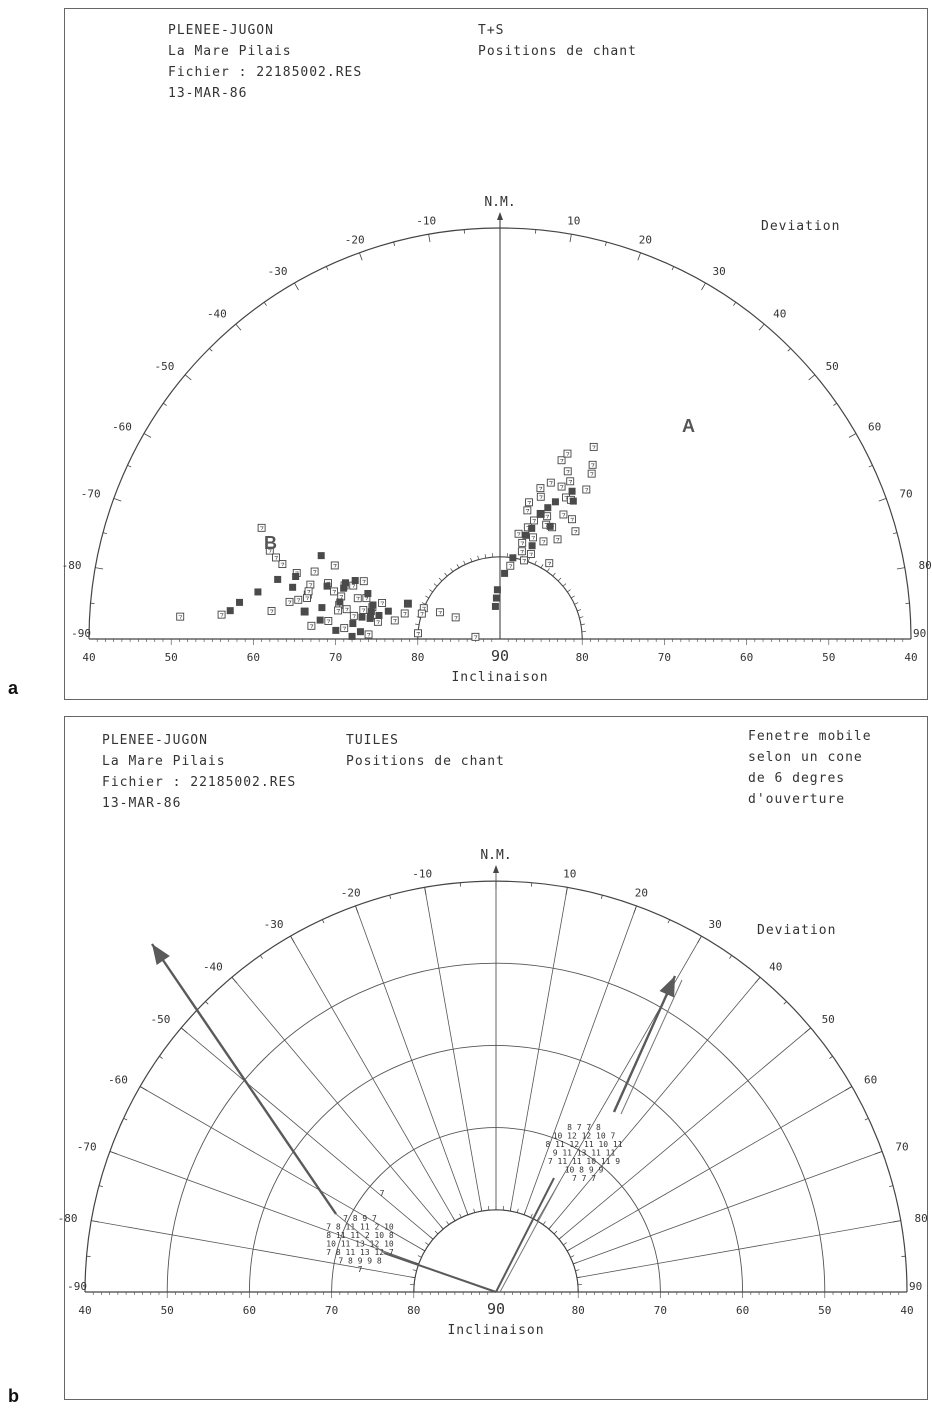  Describe the element at coordinates (715, 924) in the screenshot. I see `deviation-tick-label: 30` at that location.